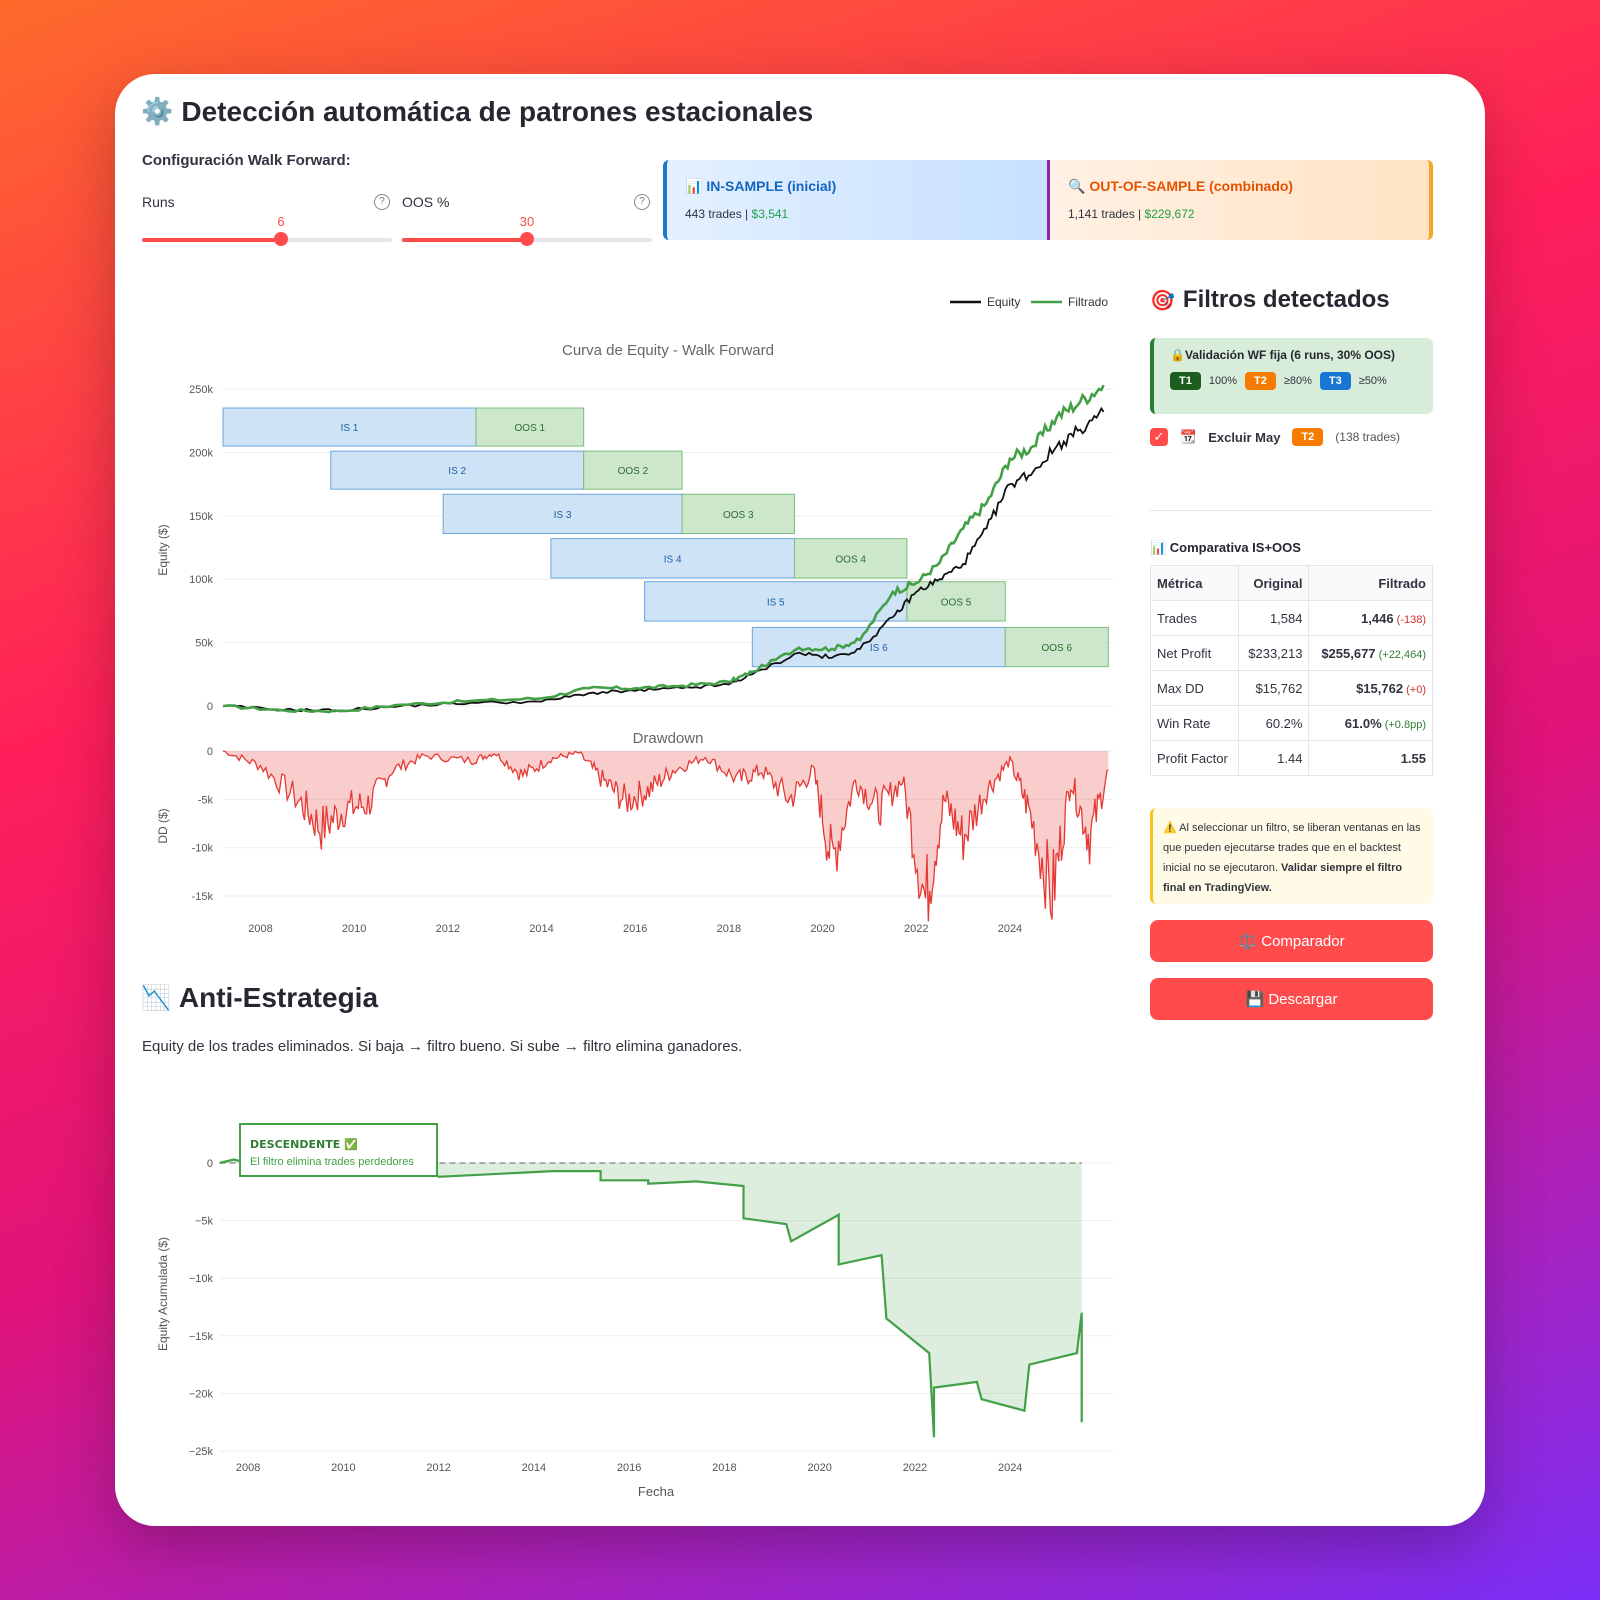 The image size is (1600, 1600). I want to click on oos-value: 30, so click(527, 221).